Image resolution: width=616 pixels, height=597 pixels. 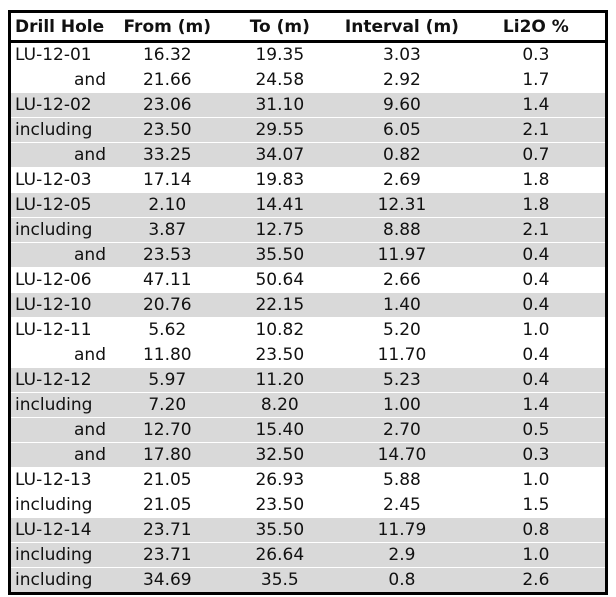 What do you see at coordinates (402, 555) in the screenshot?
I see `interval-cell: 2.9` at bounding box center [402, 555].